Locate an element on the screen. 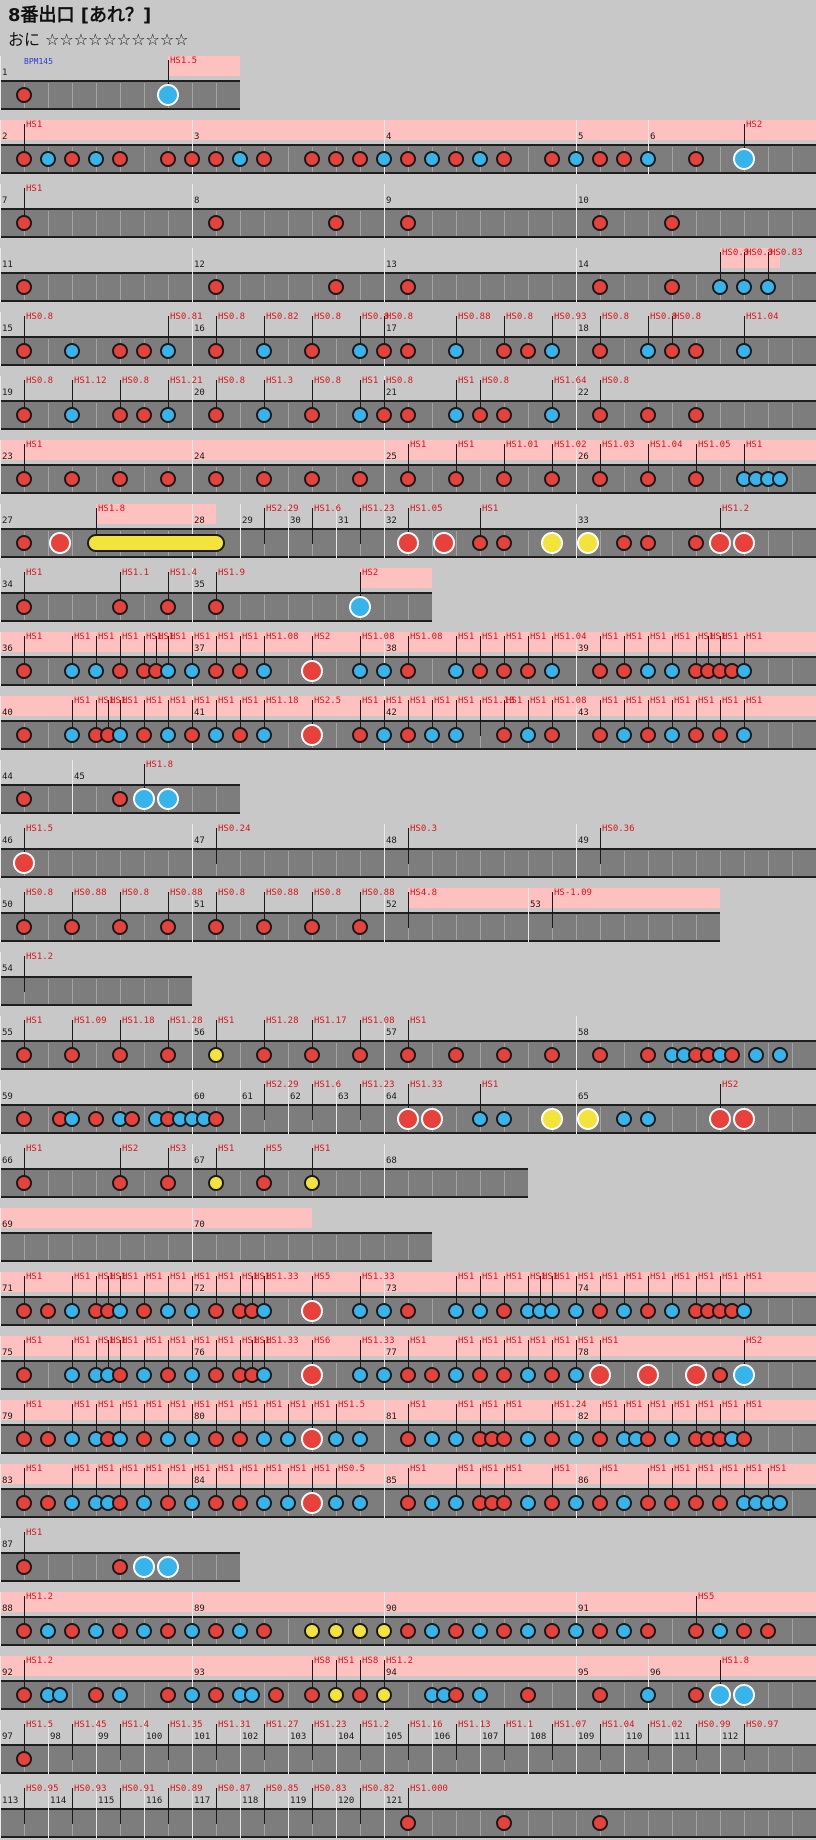 Image resolution: width=816 pixels, height=1840 pixels. measure-number: 15 is located at coordinates (7, 329).